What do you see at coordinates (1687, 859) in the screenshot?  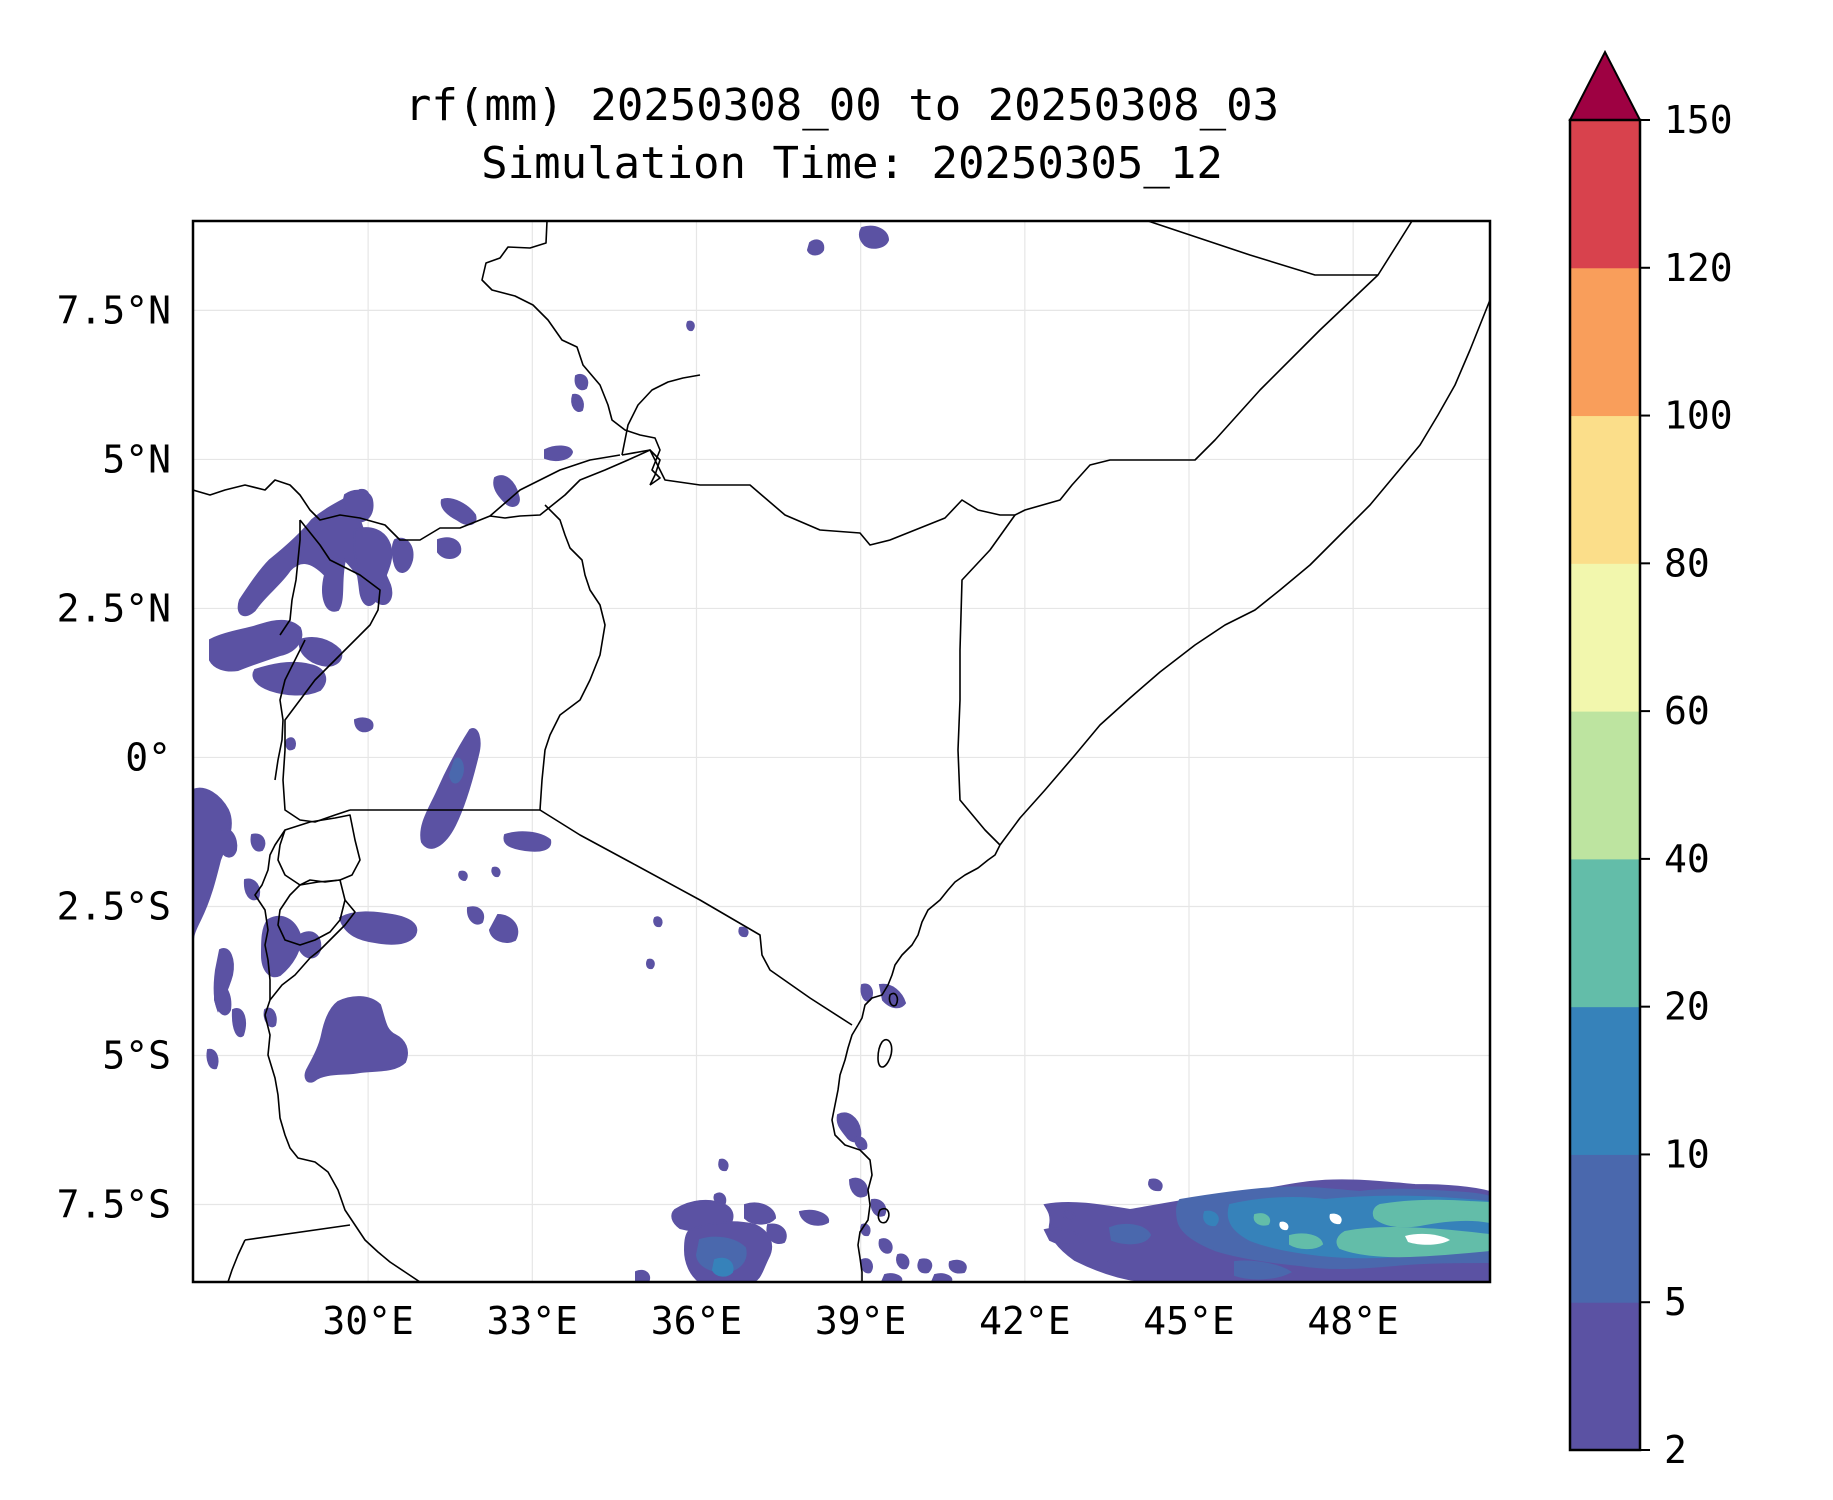 I see `colorbar-tick-label: 40` at bounding box center [1687, 859].